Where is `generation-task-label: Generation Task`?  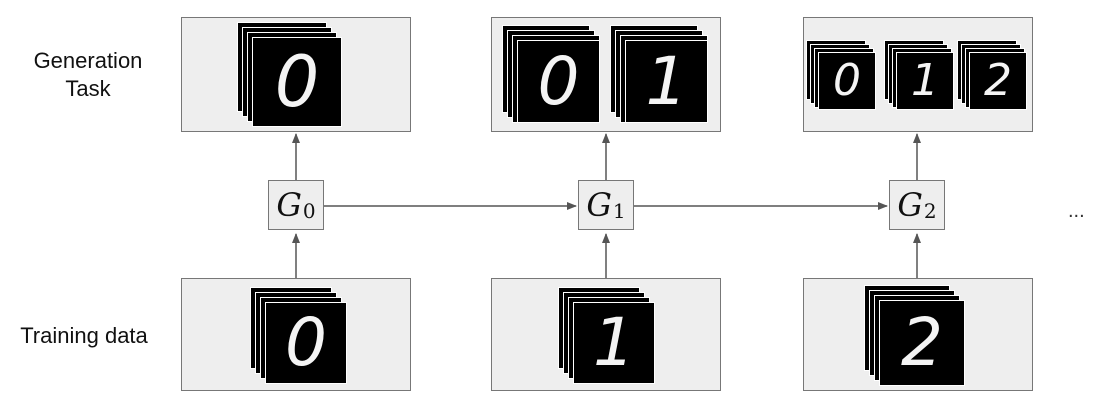 generation-task-label: Generation Task is located at coordinates (88, 74).